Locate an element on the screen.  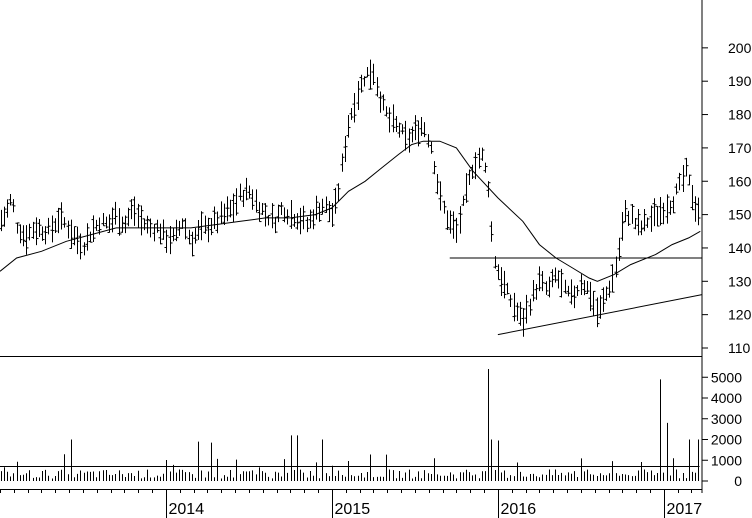
price-tick-label: 200 is located at coordinates (740, 48).